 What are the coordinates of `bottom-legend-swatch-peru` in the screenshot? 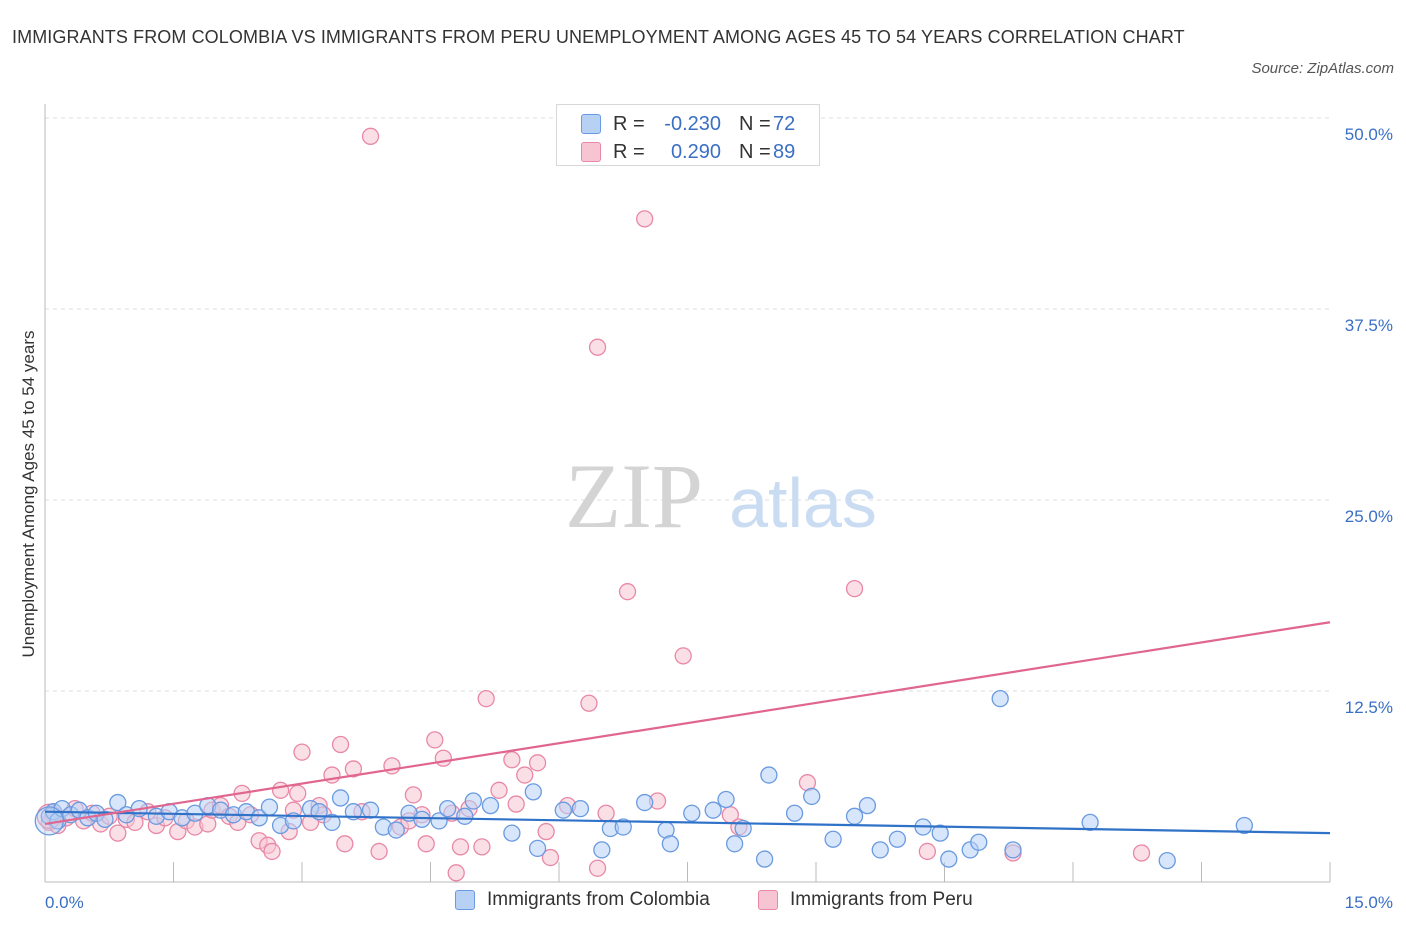 It's located at (768, 900).